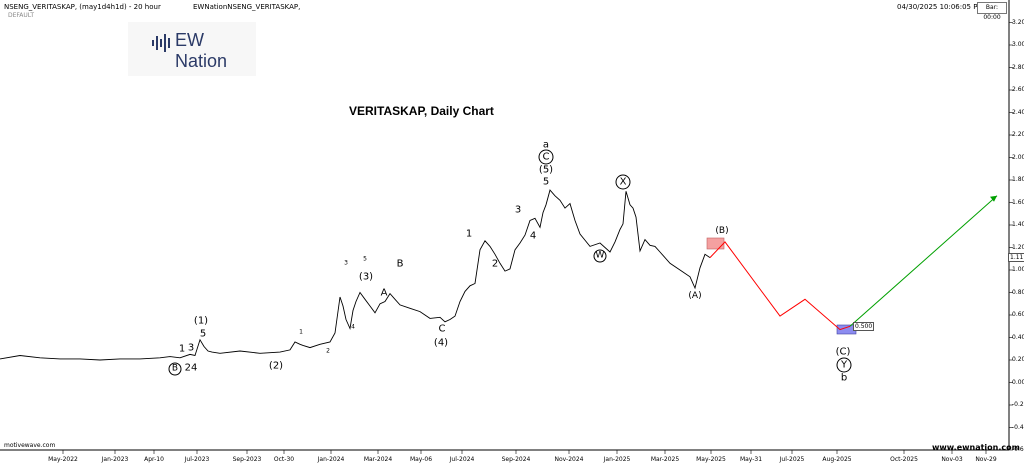 The height and width of the screenshot is (463, 1024). I want to click on last-price-label: 1.11, so click(1016, 257).